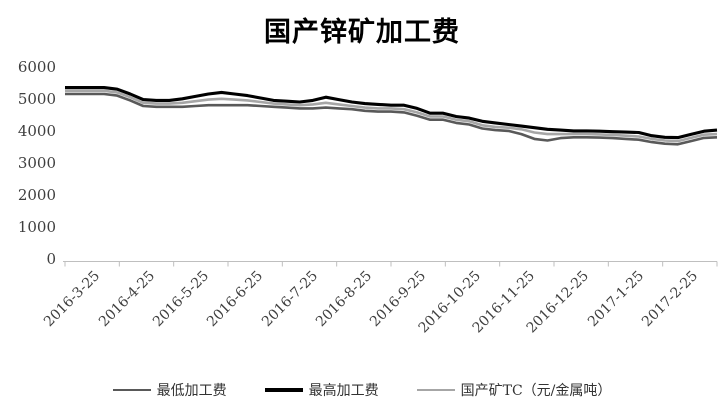 Image resolution: width=724 pixels, height=411 pixels. I want to click on legend-label: 国产矿TC（元/金属吨）, so click(536, 391).